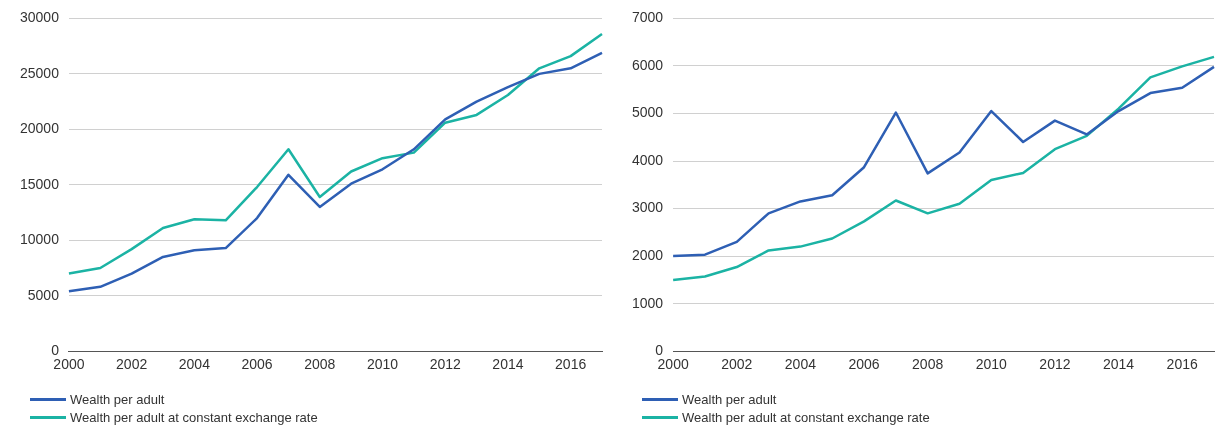 The image size is (1225, 432). What do you see at coordinates (647, 254) in the screenshot?
I see `y-tick-label: 2000` at bounding box center [647, 254].